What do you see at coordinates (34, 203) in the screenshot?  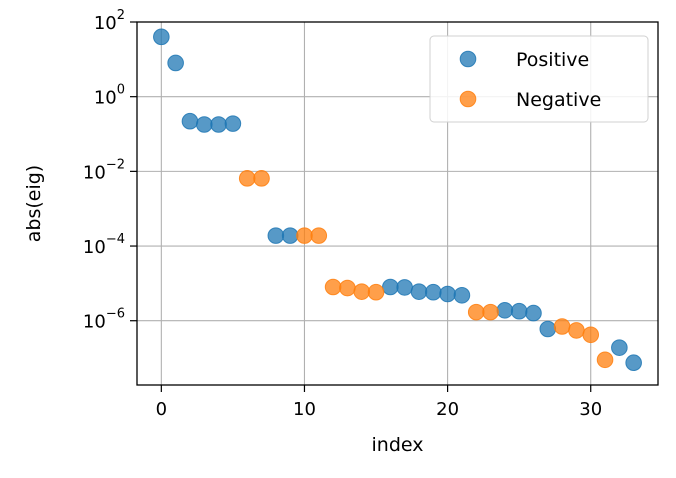 I see `y-axis-label: abs(eig)` at bounding box center [34, 203].